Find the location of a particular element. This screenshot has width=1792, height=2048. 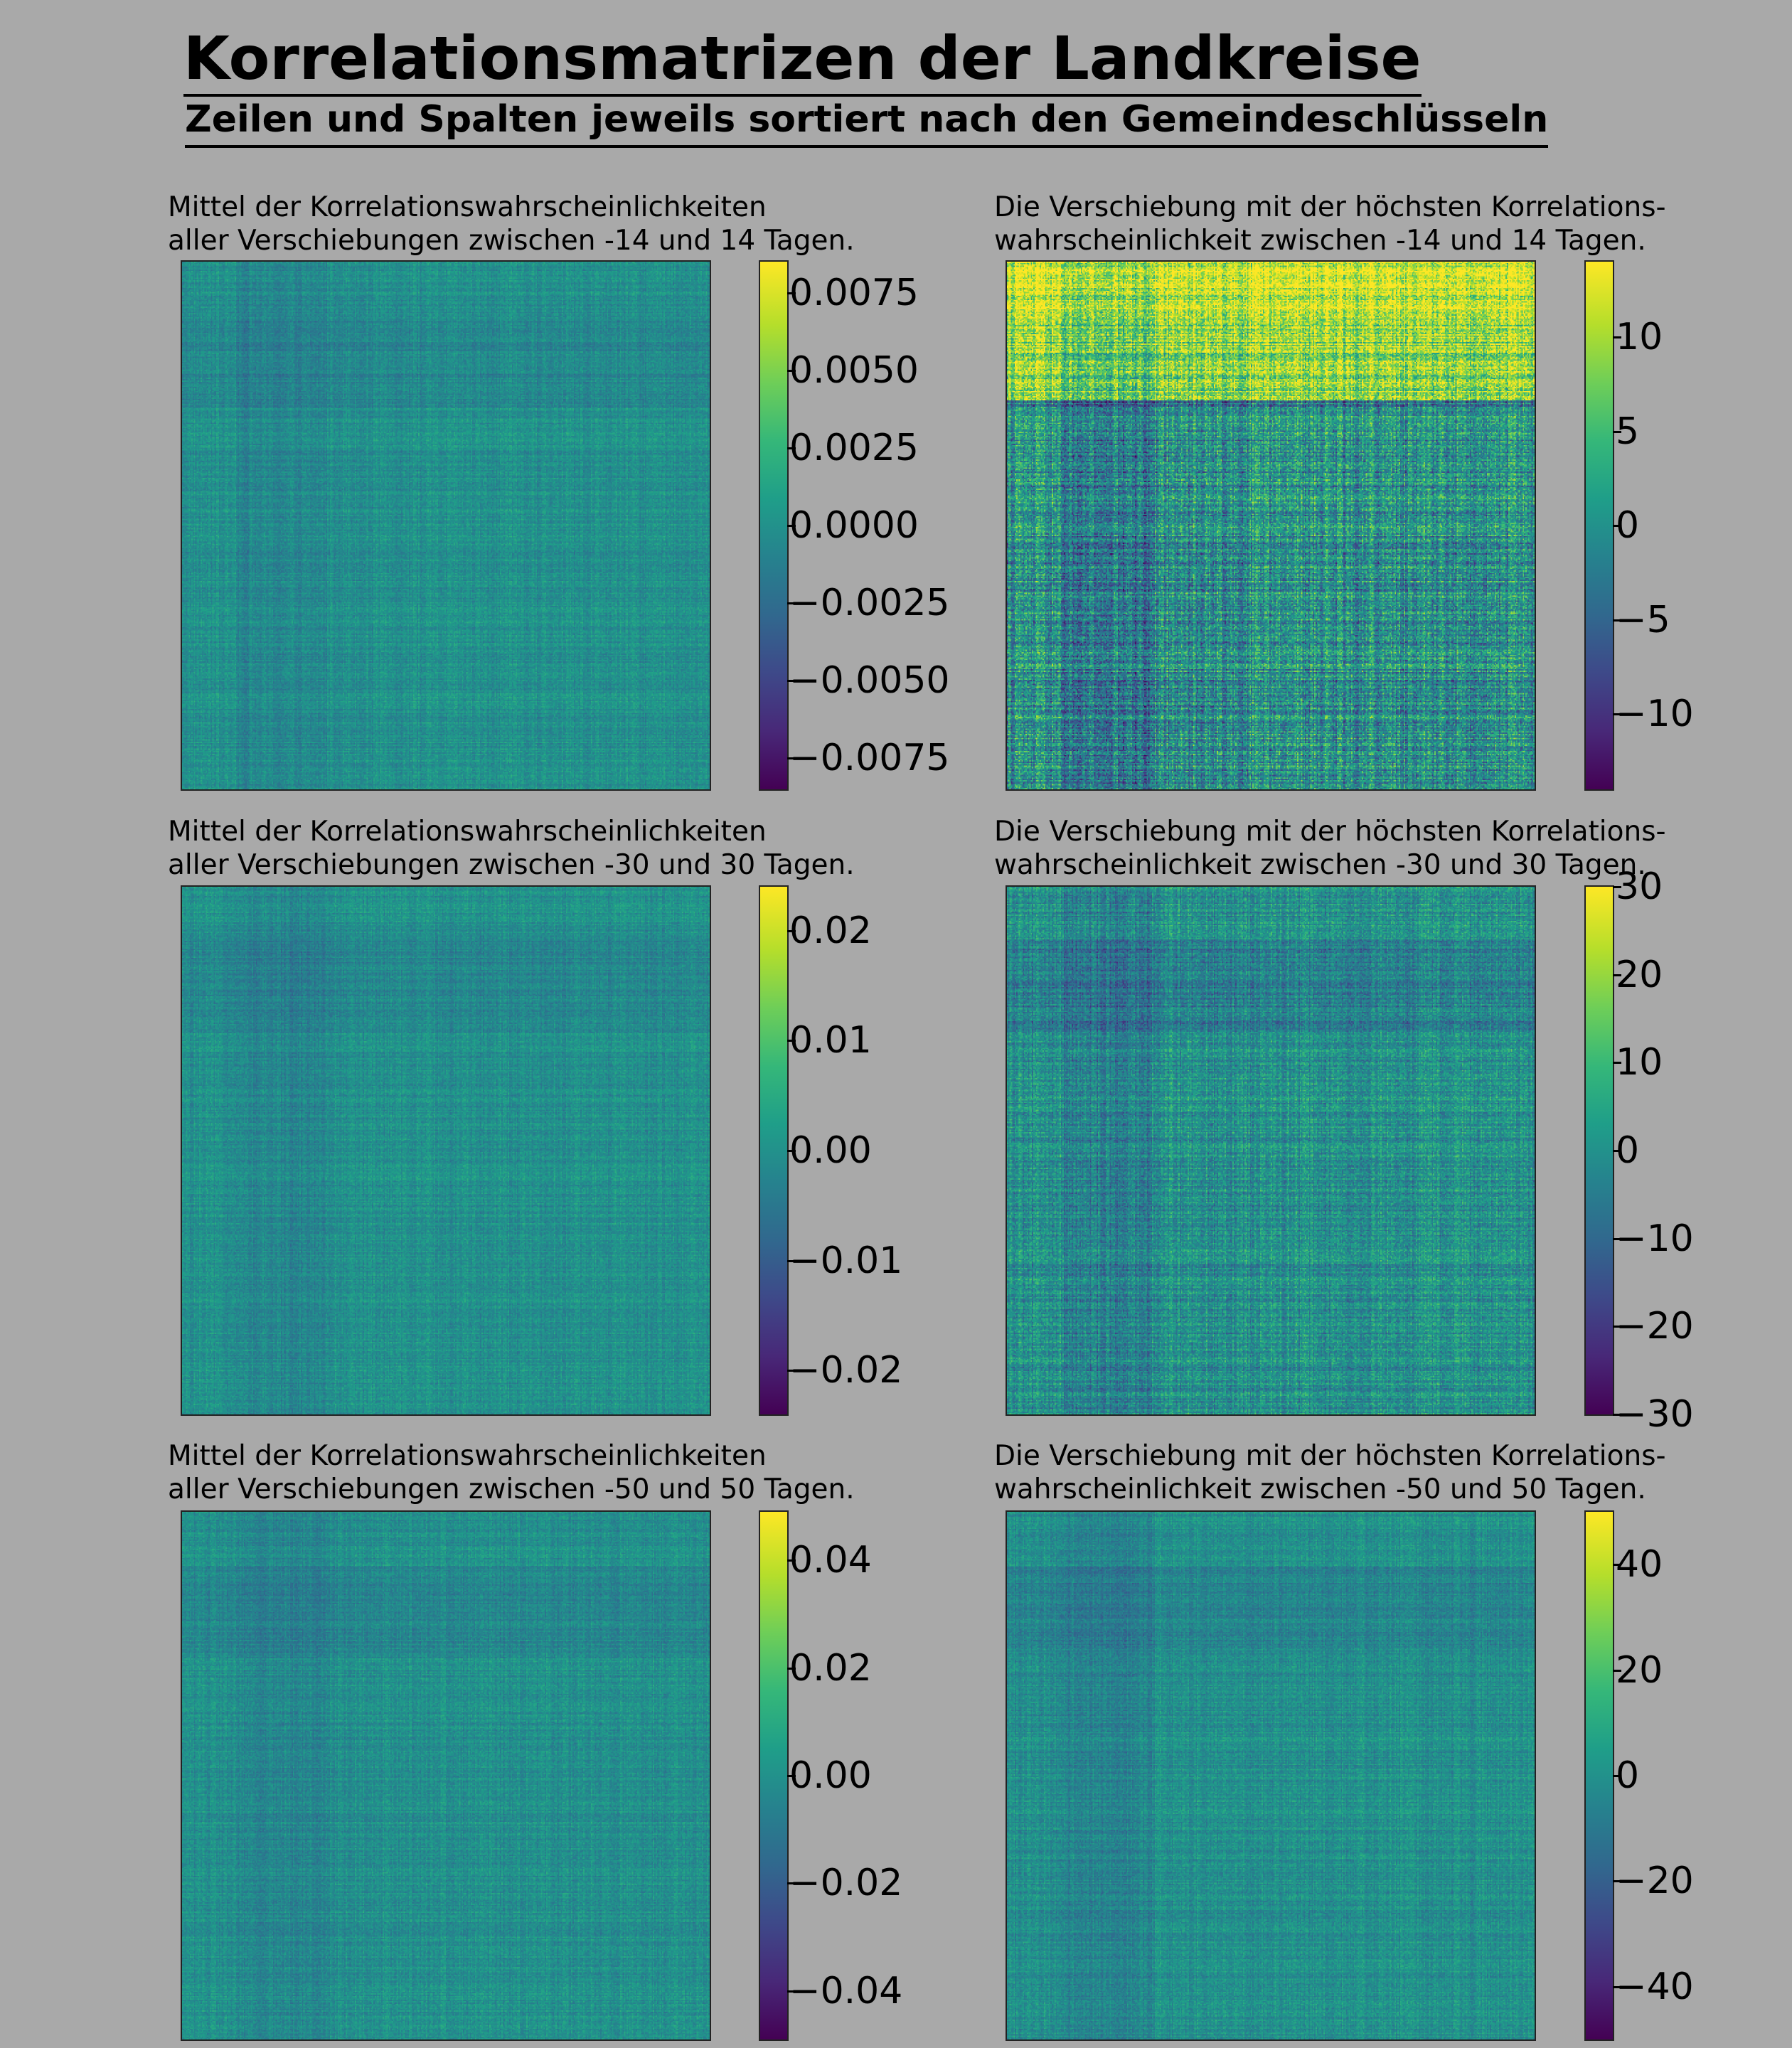

colorbar-tick-label: −0.04 is located at coordinates (846, 1990).